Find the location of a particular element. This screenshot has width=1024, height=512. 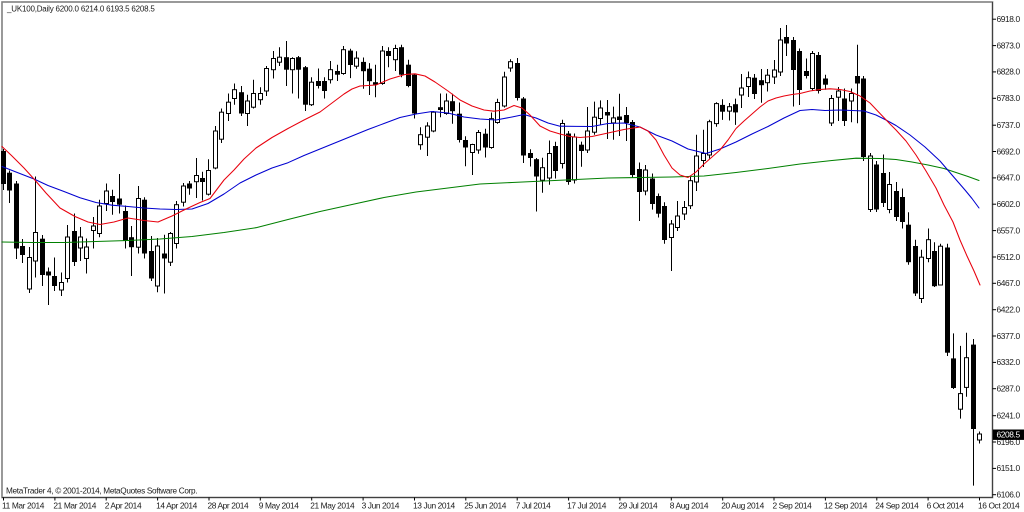

svg-text: 6737.0 is located at coordinates (1009, 125).